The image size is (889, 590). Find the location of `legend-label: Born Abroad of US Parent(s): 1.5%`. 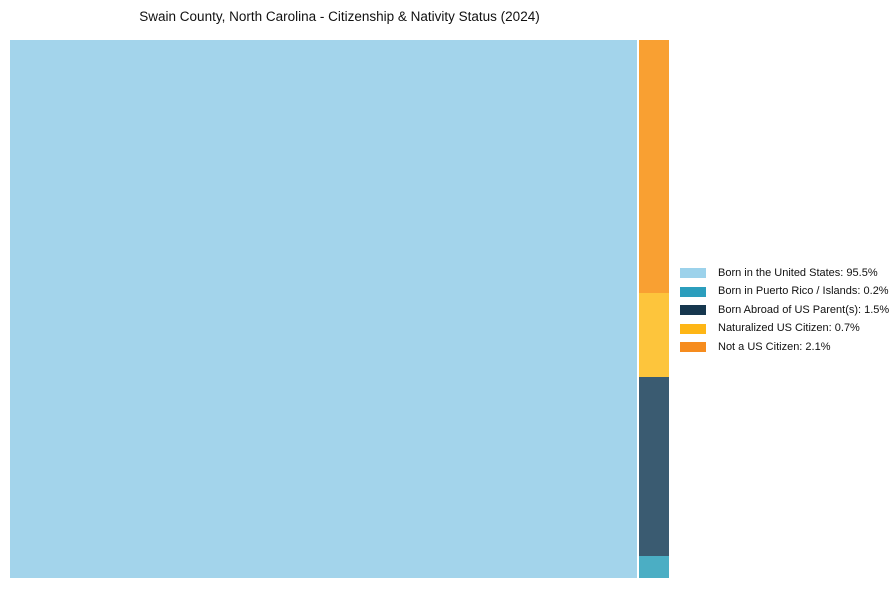

legend-label: Born Abroad of US Parent(s): 1.5% is located at coordinates (803, 309).